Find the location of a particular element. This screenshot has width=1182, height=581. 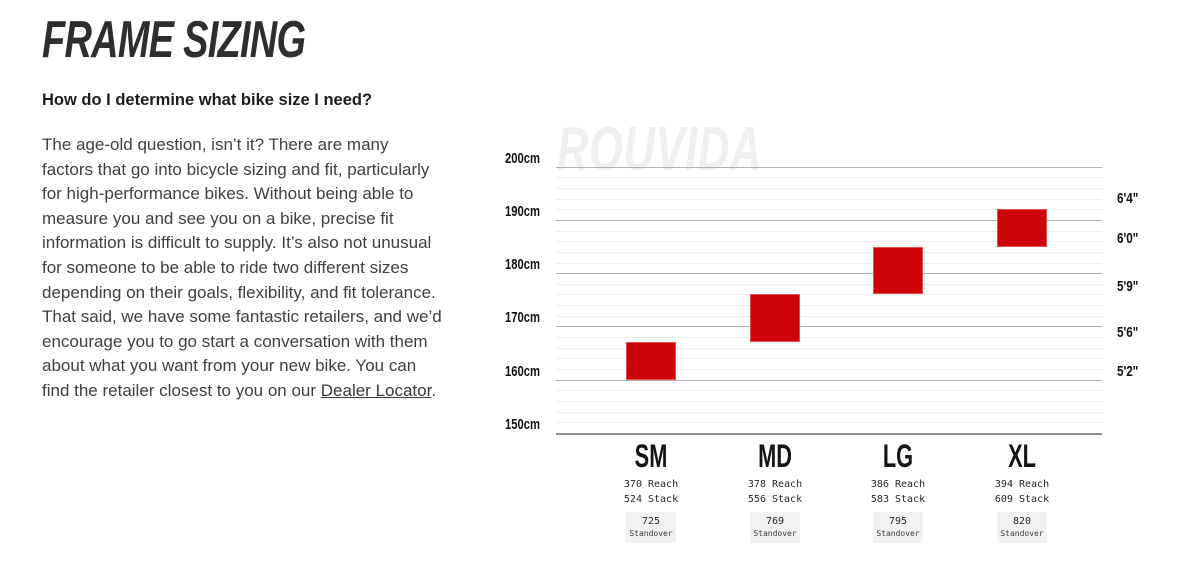

standover-value: 769 is located at coordinates (775, 521).